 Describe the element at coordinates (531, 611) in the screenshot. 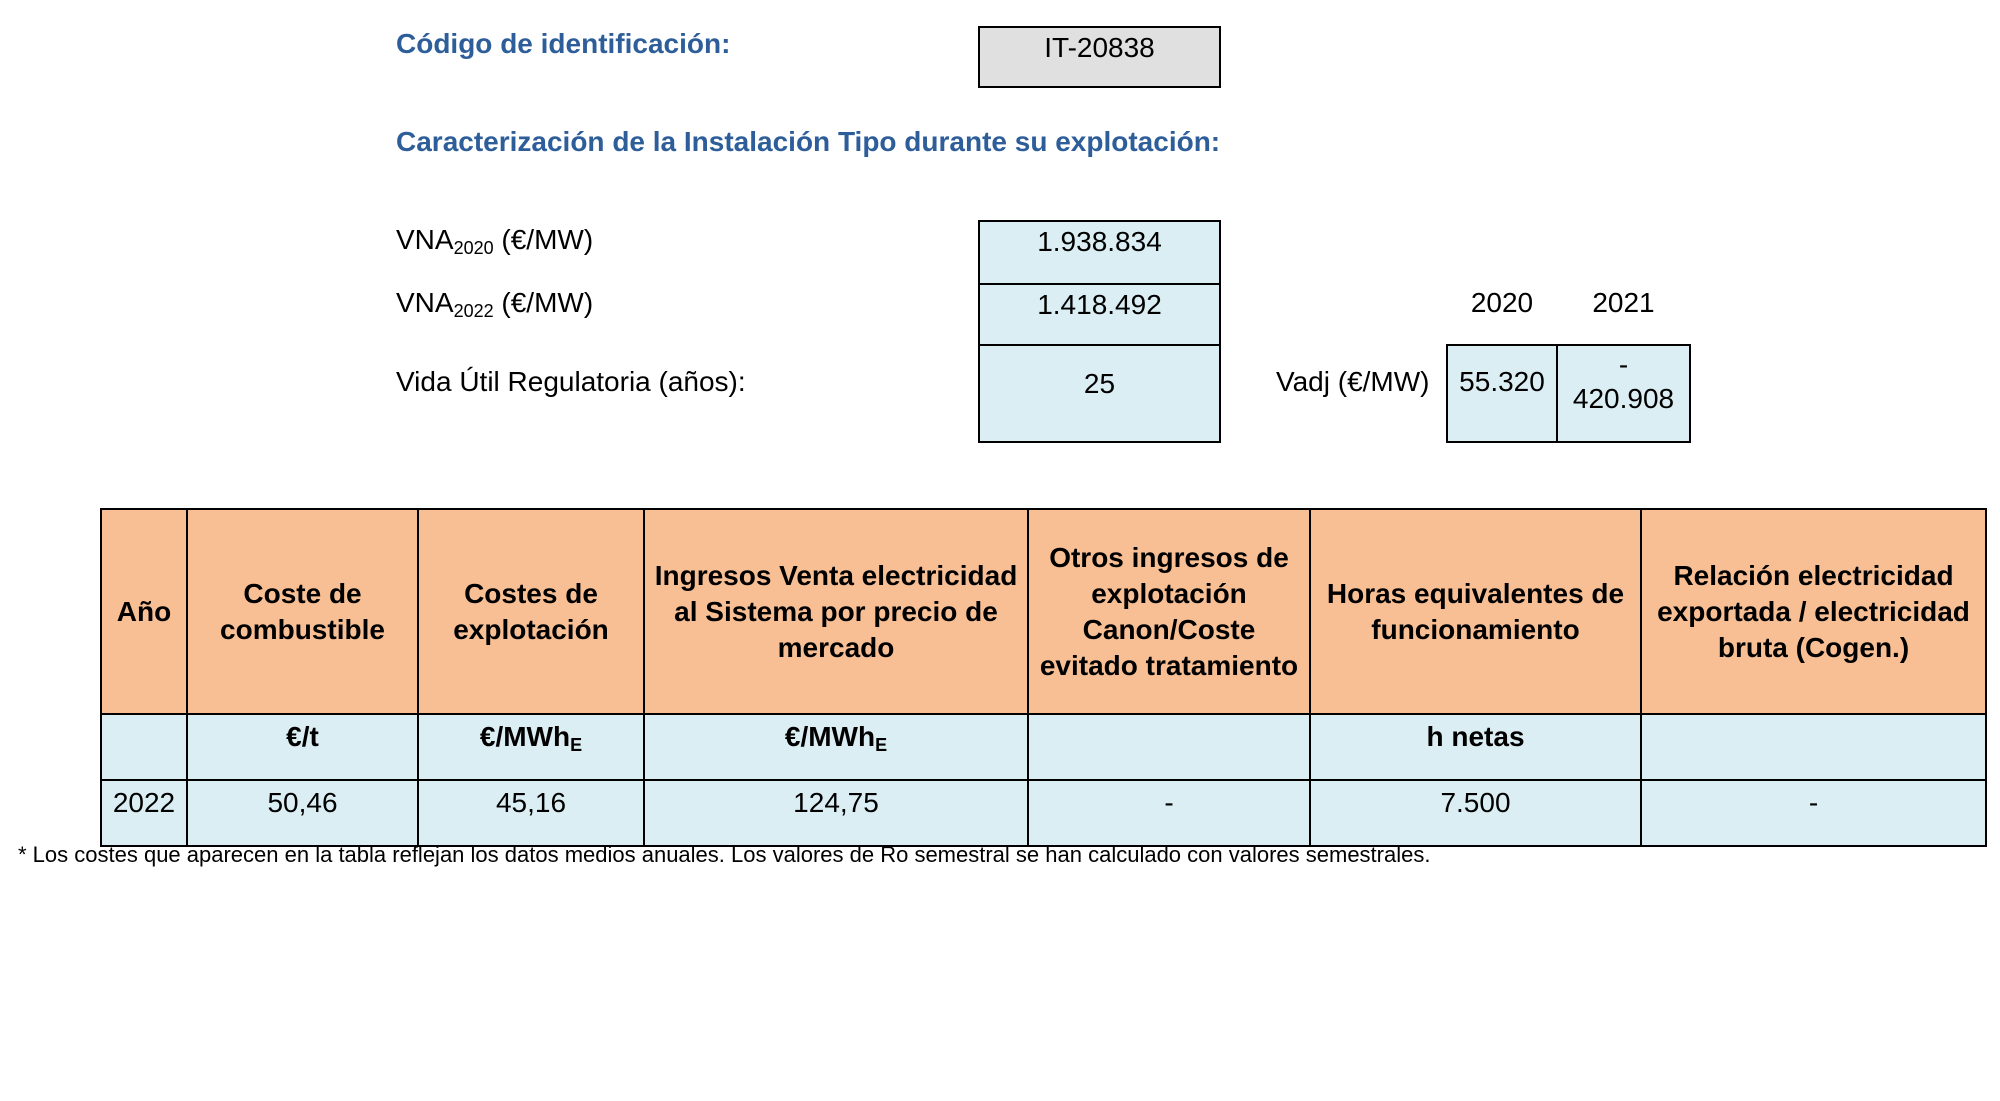

I see `header-costes-explotacion: Costes de explotación` at that location.